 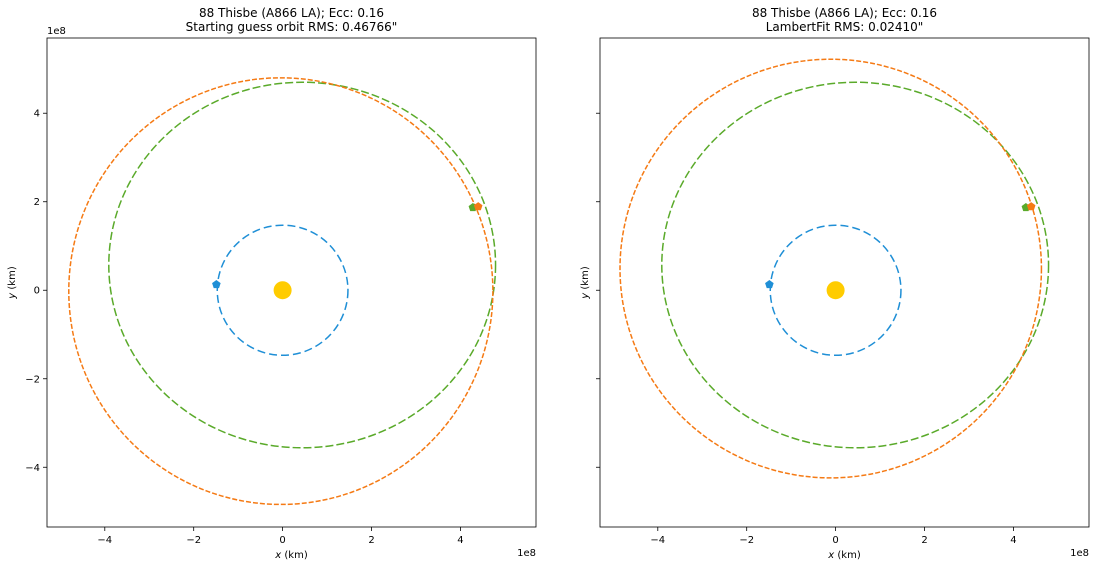 What do you see at coordinates (32, 379) in the screenshot?
I see `y-tick-label: −2` at bounding box center [32, 379].